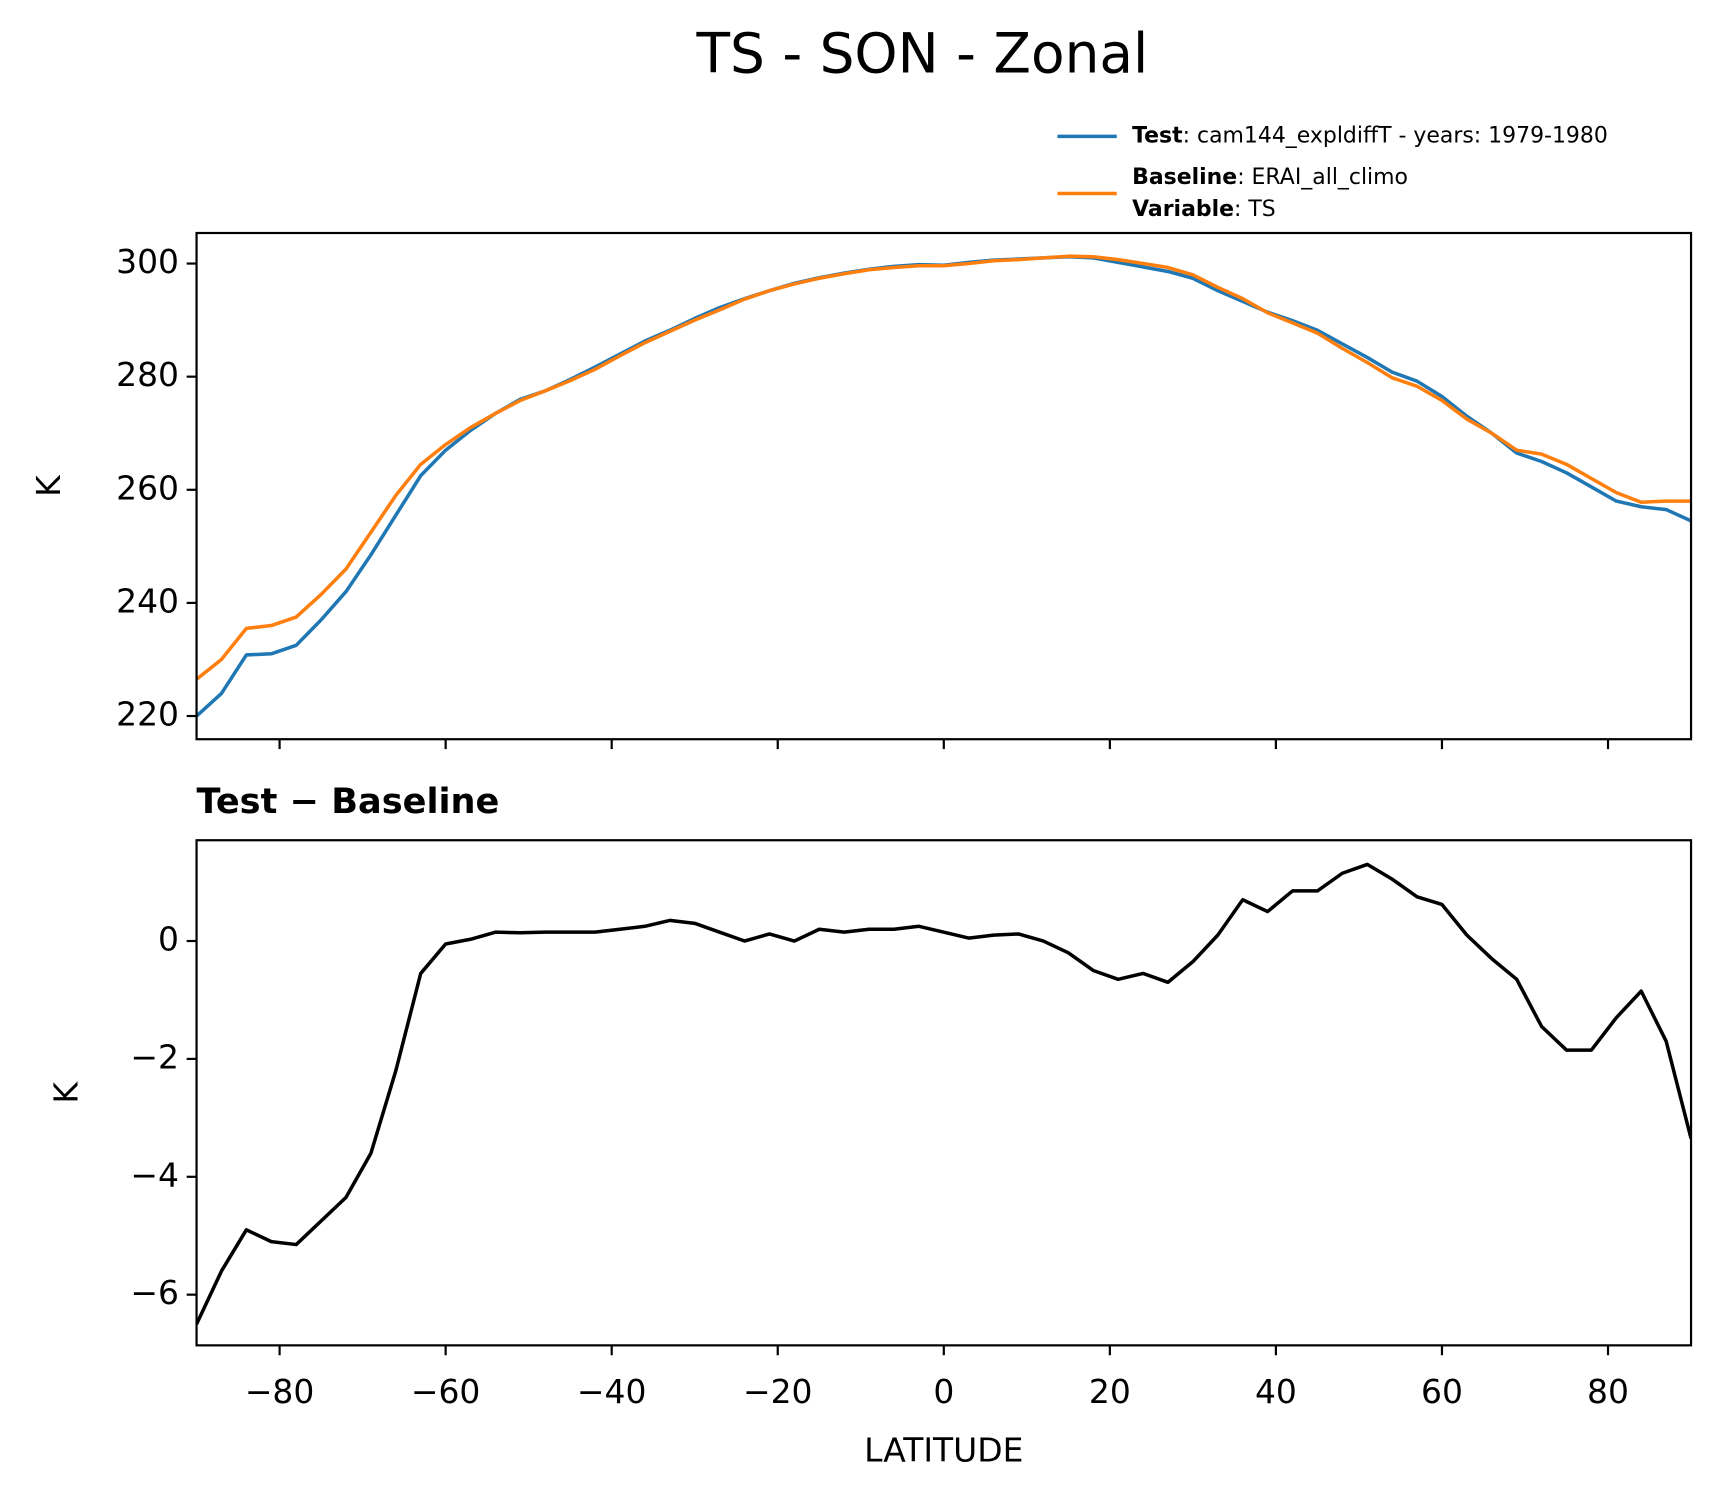 The image size is (1713, 1496). I want to click on y-tick-label: 280, so click(147, 374).